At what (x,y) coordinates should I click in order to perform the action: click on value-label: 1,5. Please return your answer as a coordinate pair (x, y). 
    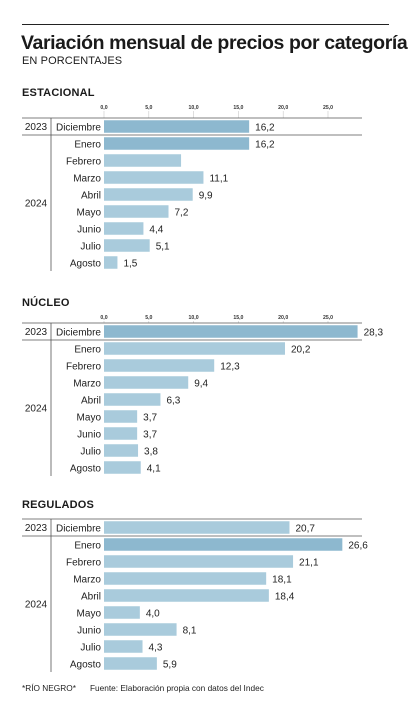
    Looking at the image, I should click on (130, 264).